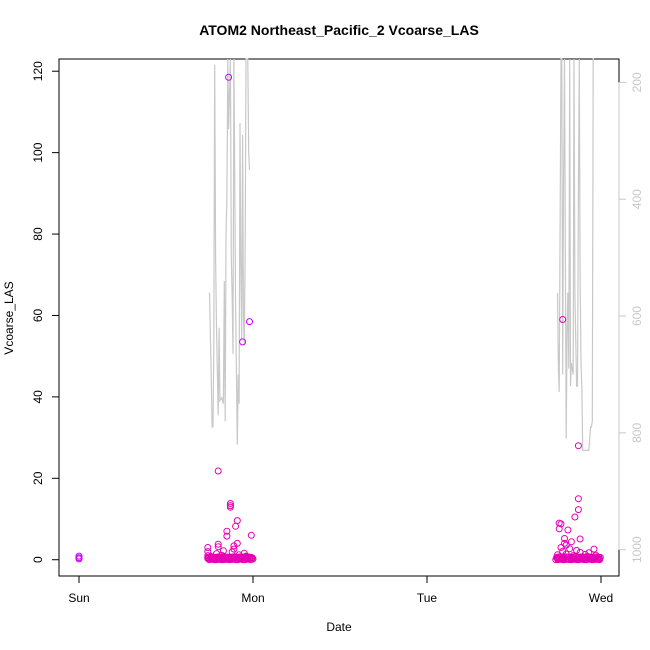 The width and height of the screenshot is (650, 650). I want to click on chart-title: ATOM2 Northeast_Pacific_2 Vcoarse_LAS, so click(339, 30).